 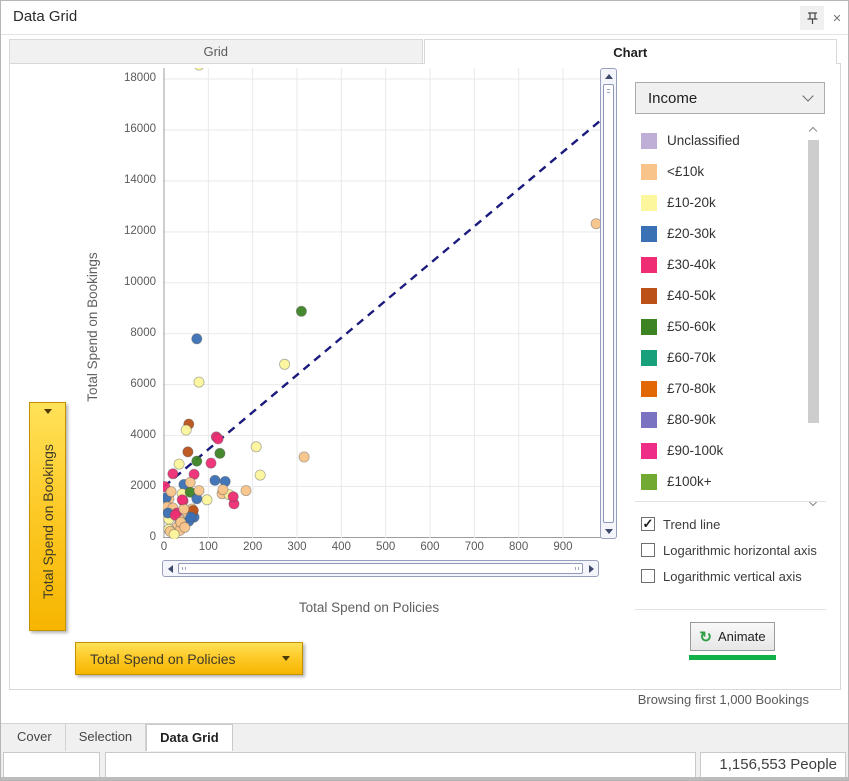 What do you see at coordinates (721, 419) in the screenshot?
I see `legend-item-80-90k: £80-90k` at bounding box center [721, 419].